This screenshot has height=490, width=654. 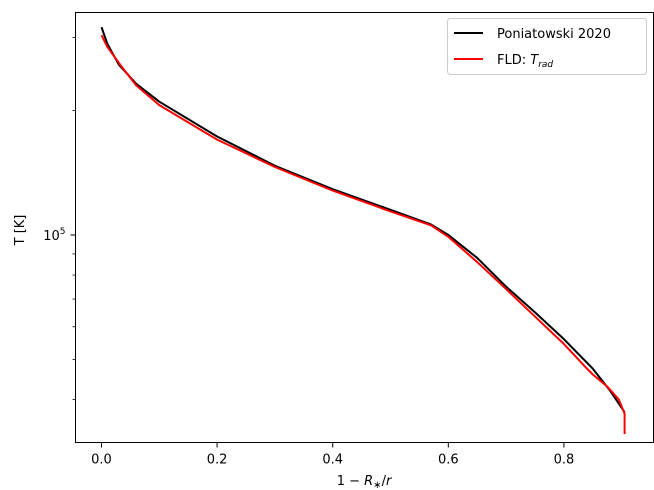 I want to click on y-axis-label: T [K], so click(x=20, y=231).